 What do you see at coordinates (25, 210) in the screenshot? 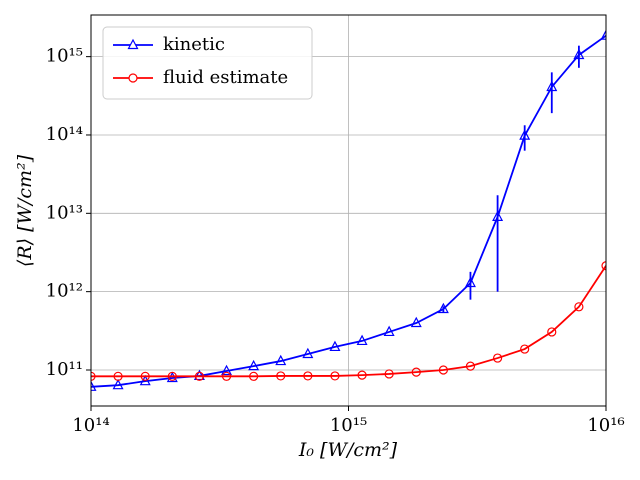
I see `y-axis-label: ⟨R⟩ [W/cm²]` at bounding box center [25, 210].